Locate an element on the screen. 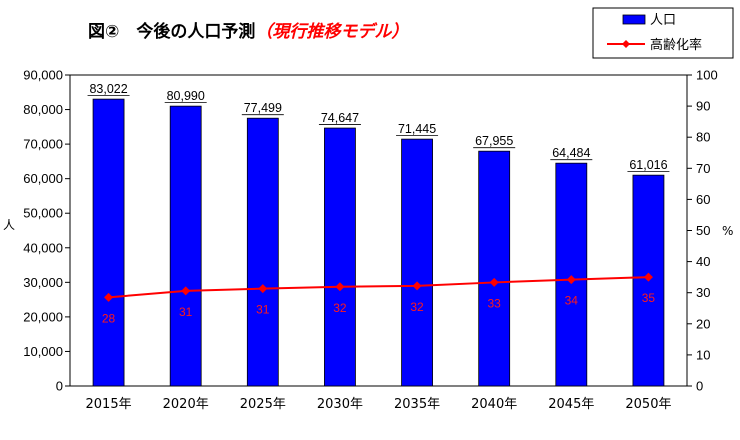  population-bar-label: 67,955 is located at coordinates (494, 141).